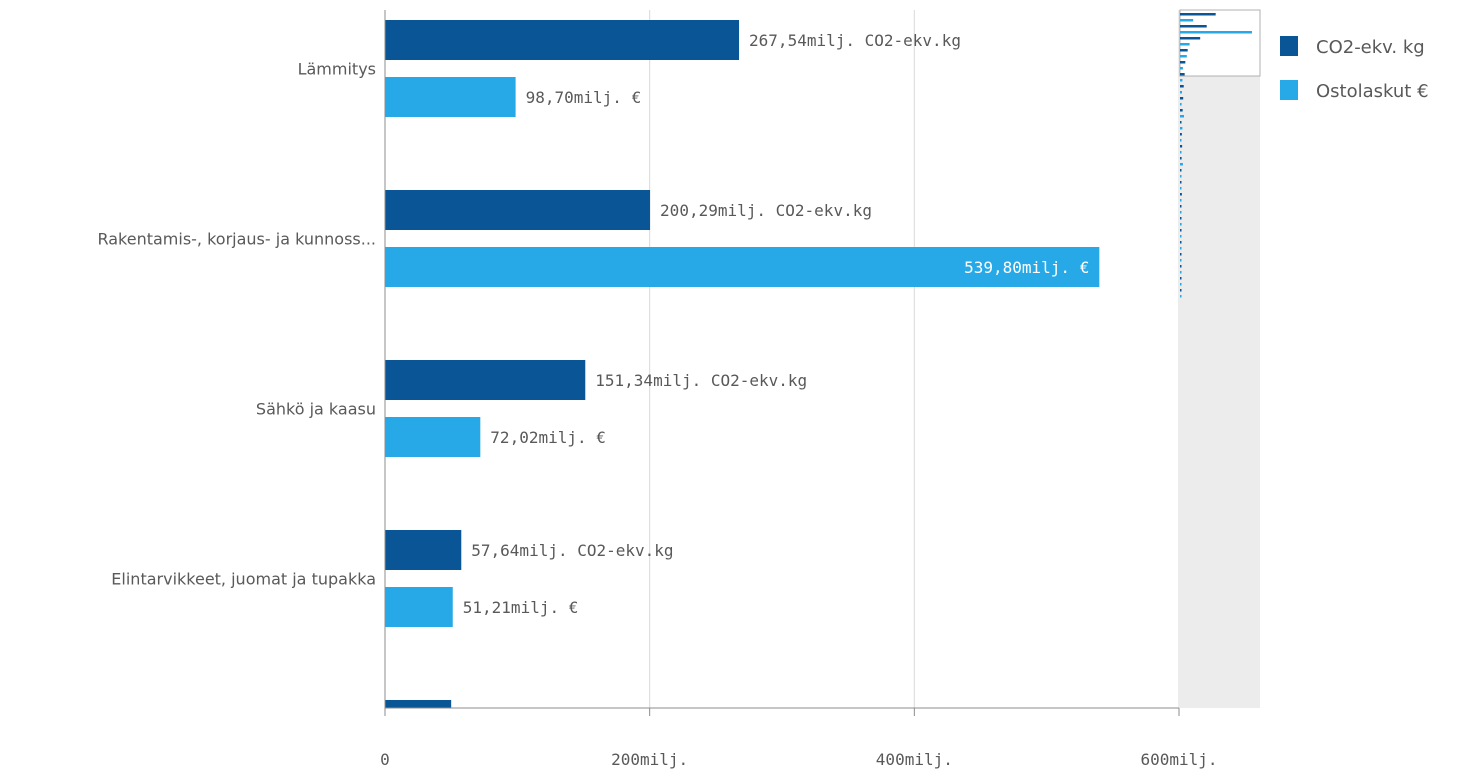 This screenshot has width=1468, height=770. What do you see at coordinates (572, 550) in the screenshot?
I see `data-label: 57,64milj. CO2-ekv.kg` at bounding box center [572, 550].